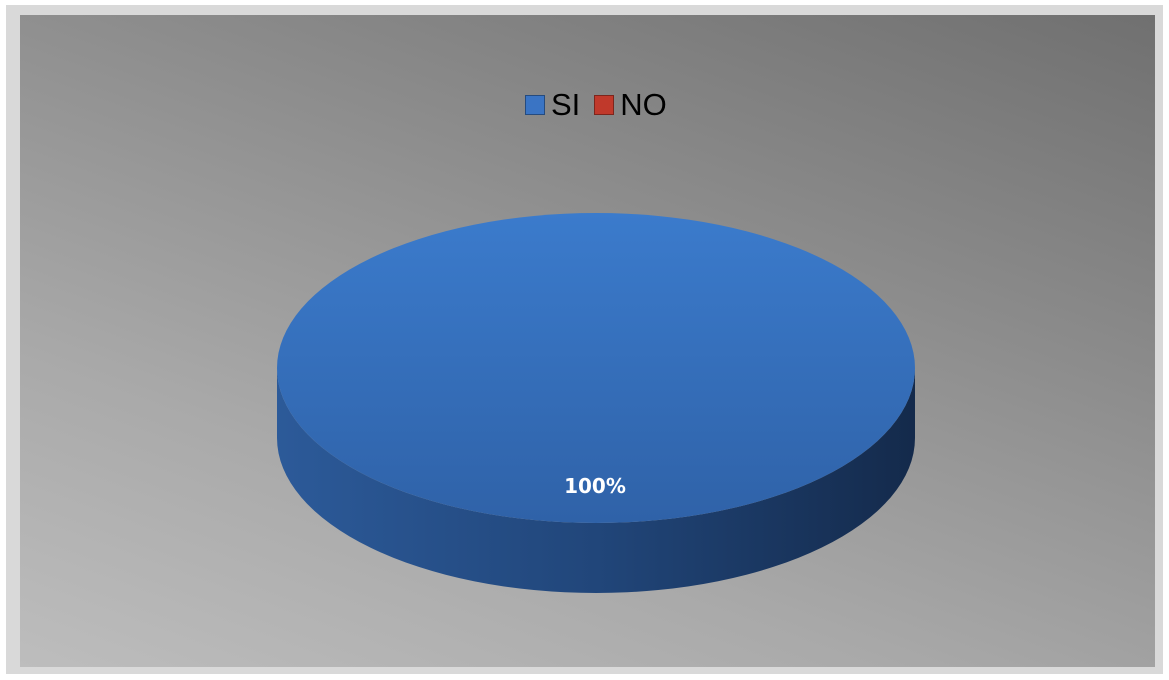  I want to click on legend-item-no: NO, so click(630, 105).